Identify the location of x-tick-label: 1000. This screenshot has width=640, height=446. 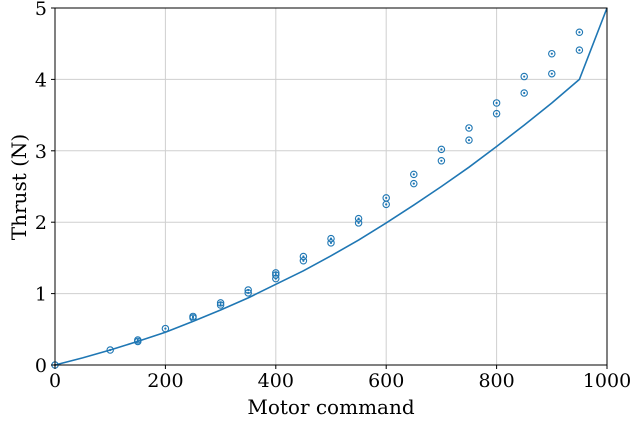
(607, 381).